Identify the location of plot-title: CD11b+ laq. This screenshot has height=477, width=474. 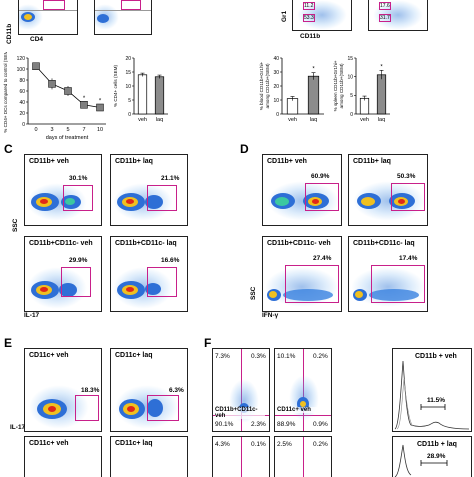
(372, 161).